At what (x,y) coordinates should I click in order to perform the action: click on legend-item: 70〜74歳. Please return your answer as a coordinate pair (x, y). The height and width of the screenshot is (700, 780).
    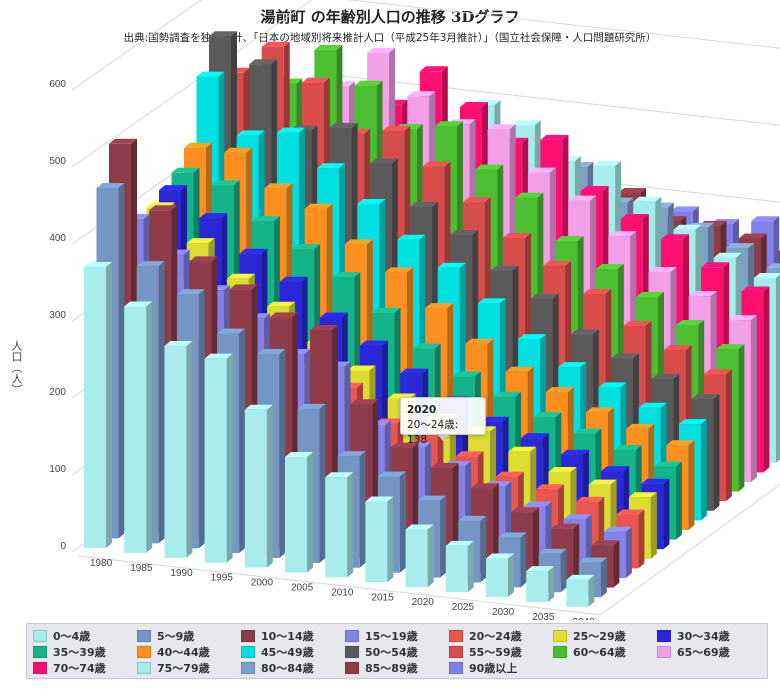
    Looking at the image, I should click on (85, 668).